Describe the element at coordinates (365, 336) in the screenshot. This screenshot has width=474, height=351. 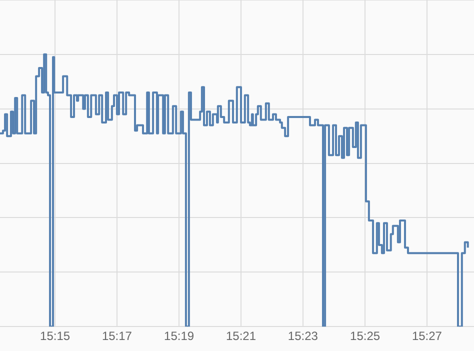
I see `x-tick-label: 15:25` at that location.